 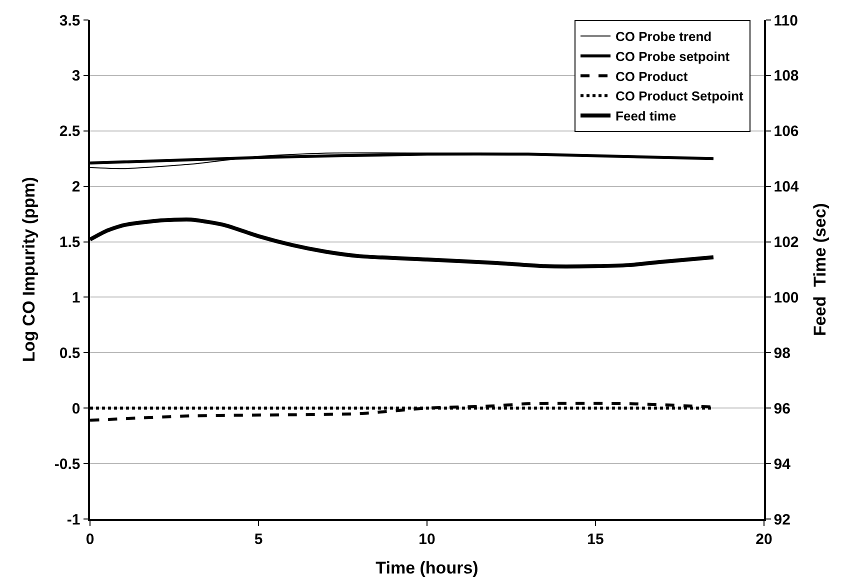 I want to click on x-axis-title: Time (hours), so click(x=427, y=568).